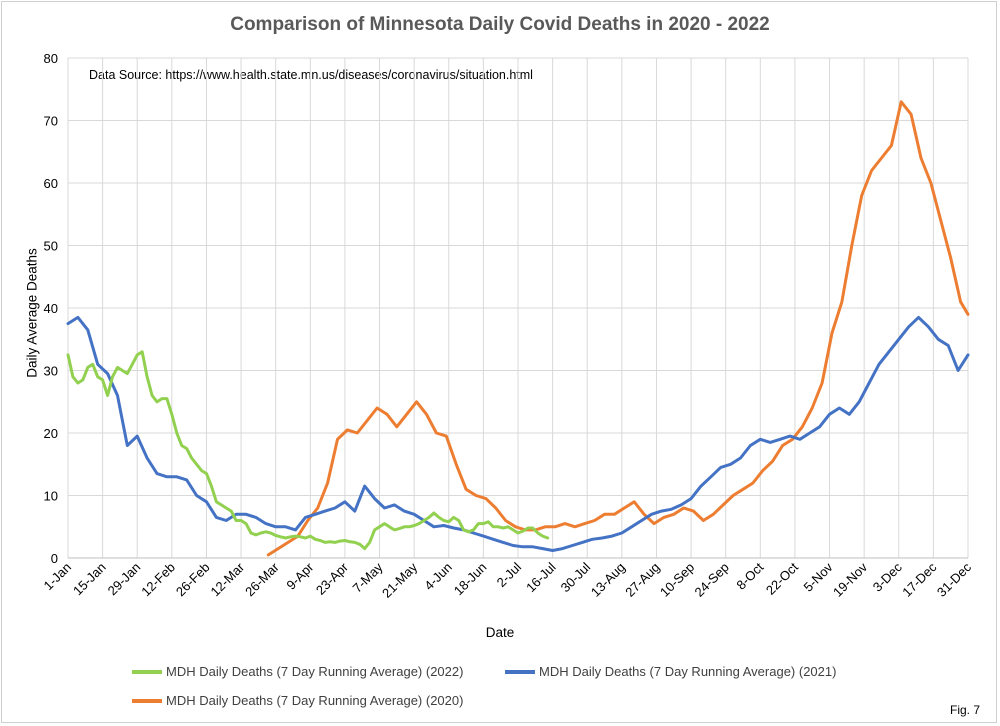  Describe the element at coordinates (500, 632) in the screenshot. I see `x-axis-label: Date` at that location.